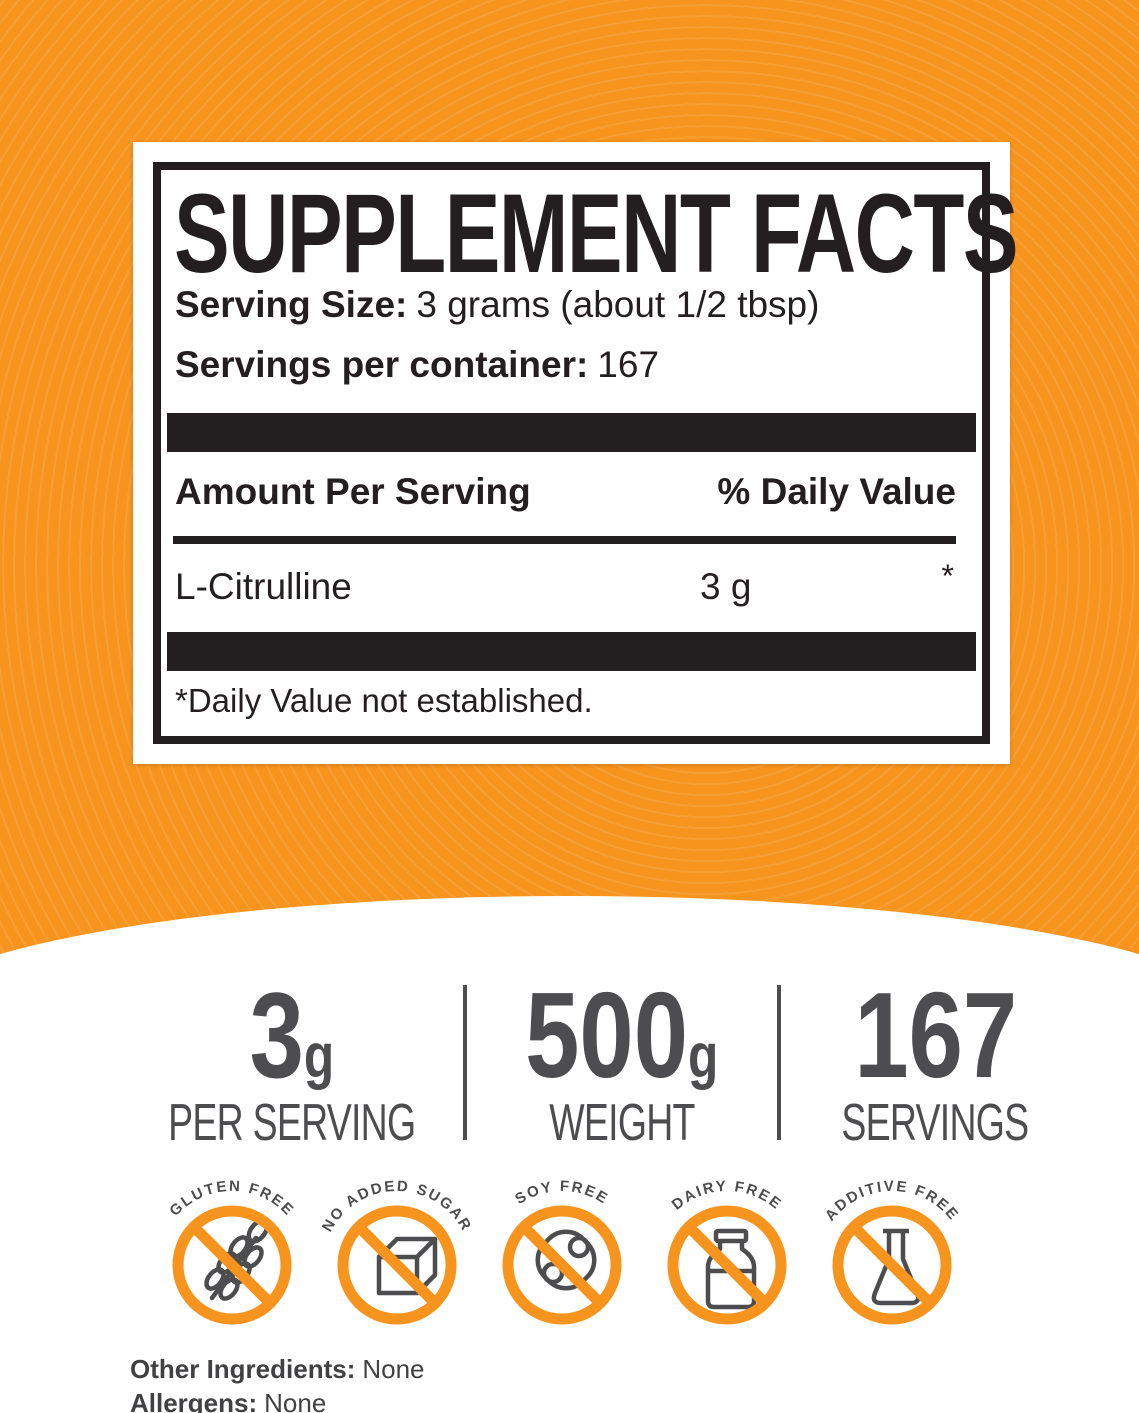  I want to click on badge-additive-free: ADDITIVE FREE, so click(892, 1245).